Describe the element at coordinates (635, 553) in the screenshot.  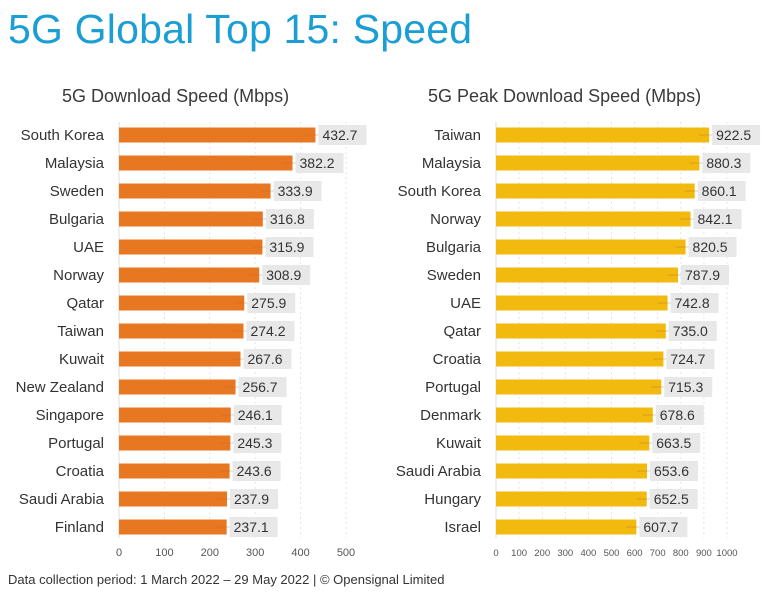
I see `peak-x-tick-label: 600` at that location.